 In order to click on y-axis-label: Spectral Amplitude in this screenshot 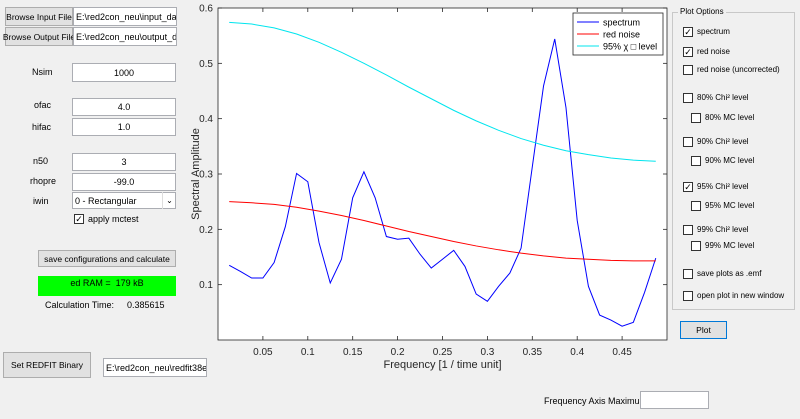, I will do `click(196, 174)`.